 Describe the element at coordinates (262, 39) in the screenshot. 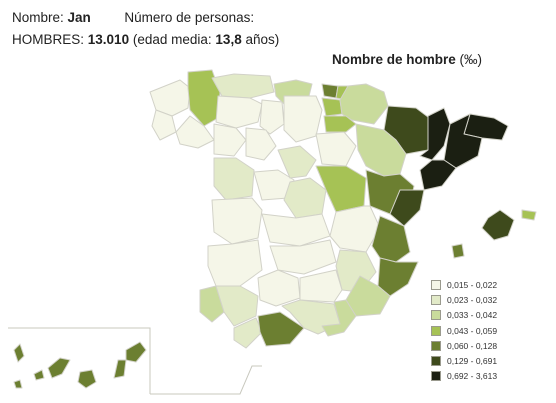

I see `edad-unit: años)` at that location.